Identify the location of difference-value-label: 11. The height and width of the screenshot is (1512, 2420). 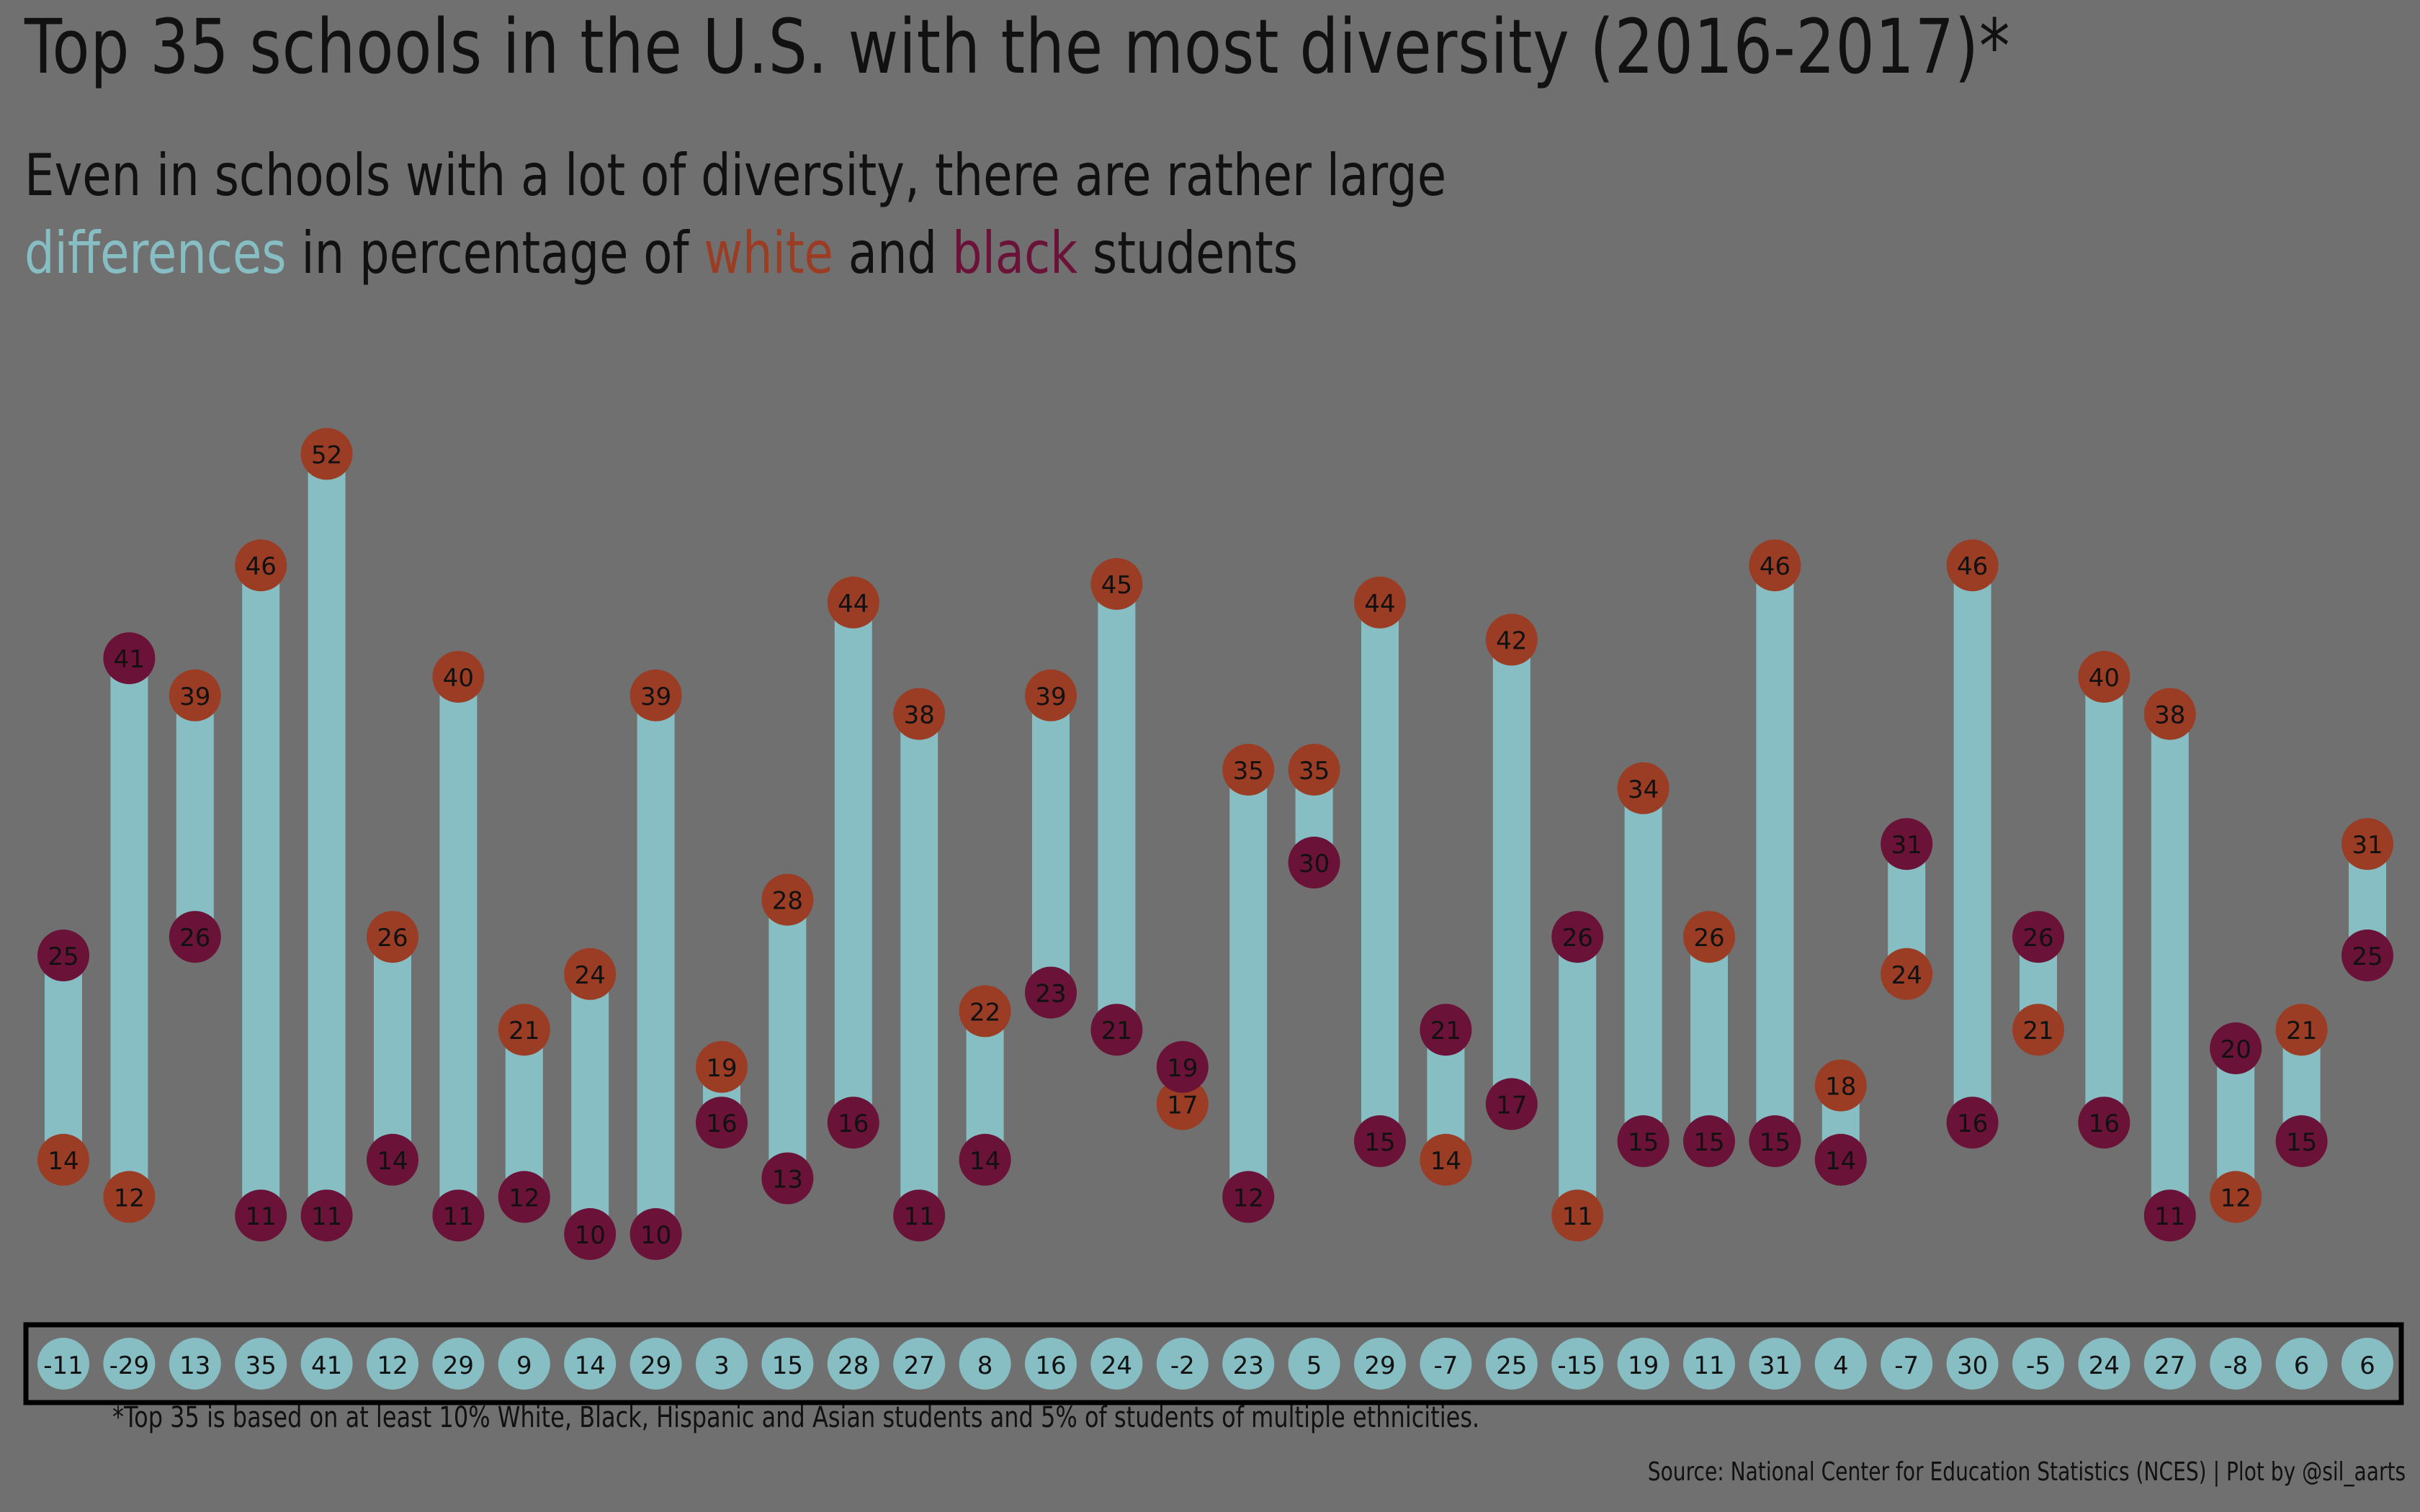
(1709, 1365).